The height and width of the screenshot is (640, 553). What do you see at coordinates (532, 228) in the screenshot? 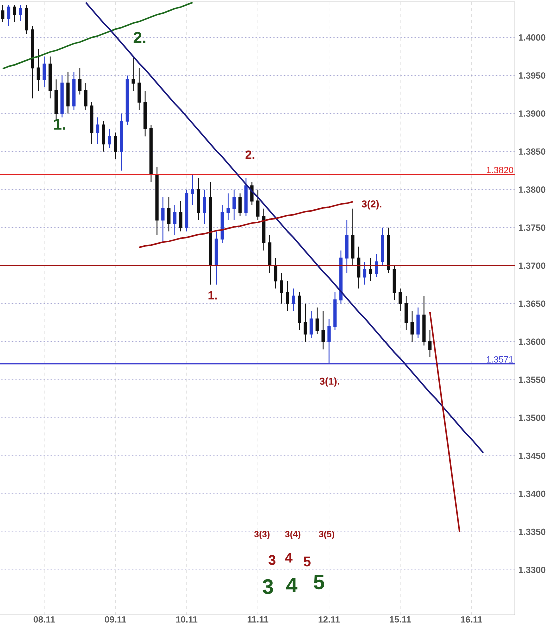
I see `y-tick-label: 1.3750` at bounding box center [532, 228].